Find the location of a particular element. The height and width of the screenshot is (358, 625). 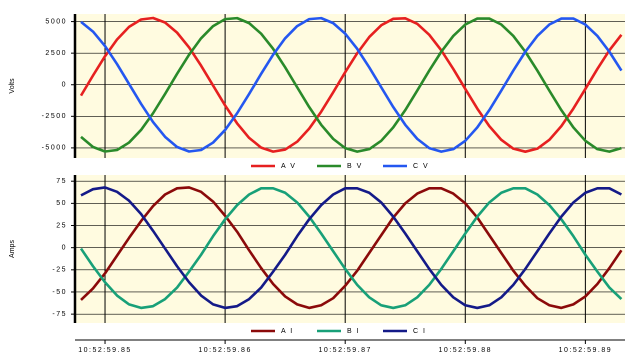

y-tick-label: 50 is located at coordinates (61, 203).